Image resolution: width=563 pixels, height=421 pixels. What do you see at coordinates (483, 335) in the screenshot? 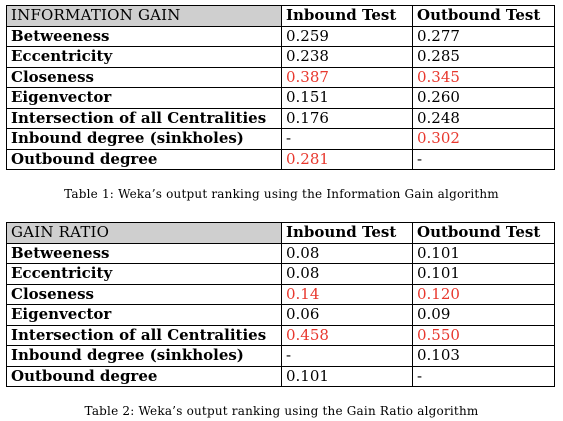
I see `outbound-value-cell: 0.550` at bounding box center [483, 335].